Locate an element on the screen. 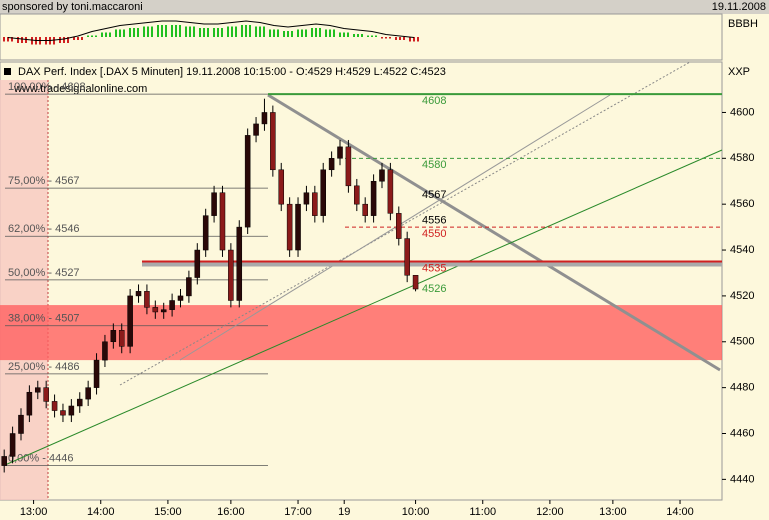 This screenshot has height=520, width=769. support-zone is located at coordinates (361, 333).